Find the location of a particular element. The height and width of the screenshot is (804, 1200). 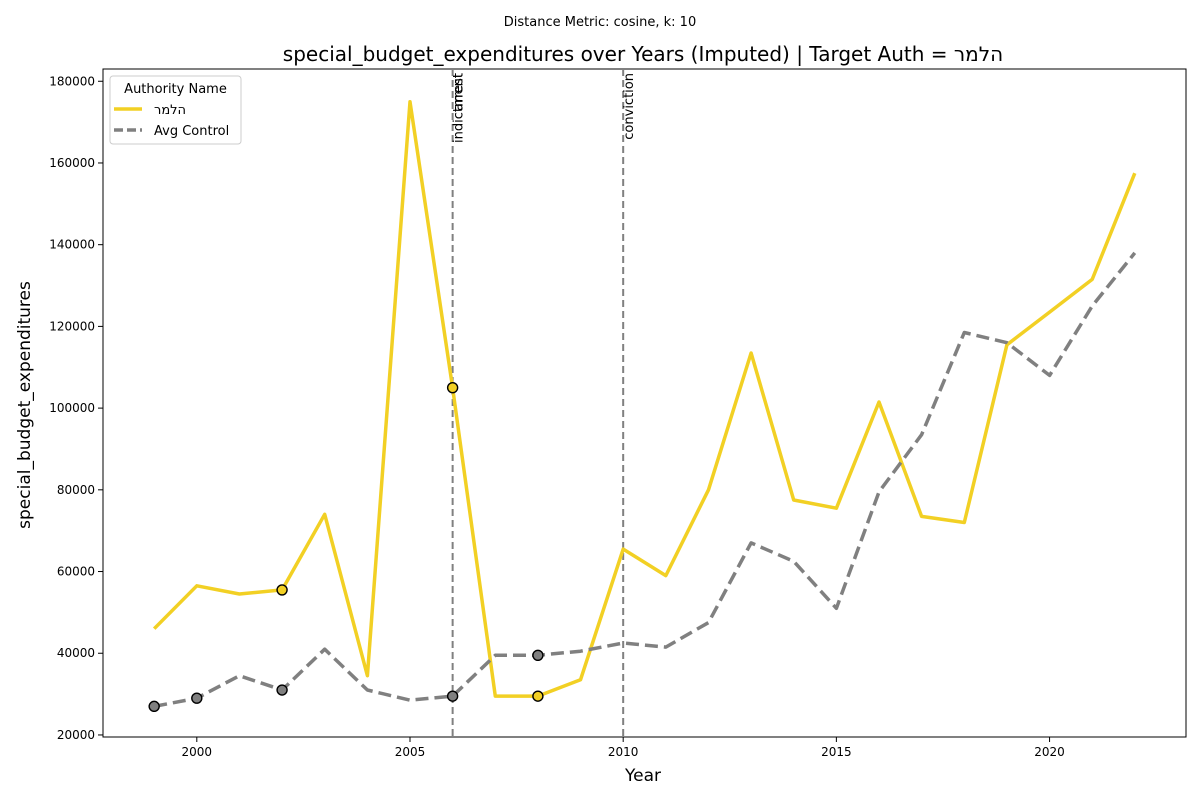

legend: Authority Name הלמר Avg Control is located at coordinates (175, 110).